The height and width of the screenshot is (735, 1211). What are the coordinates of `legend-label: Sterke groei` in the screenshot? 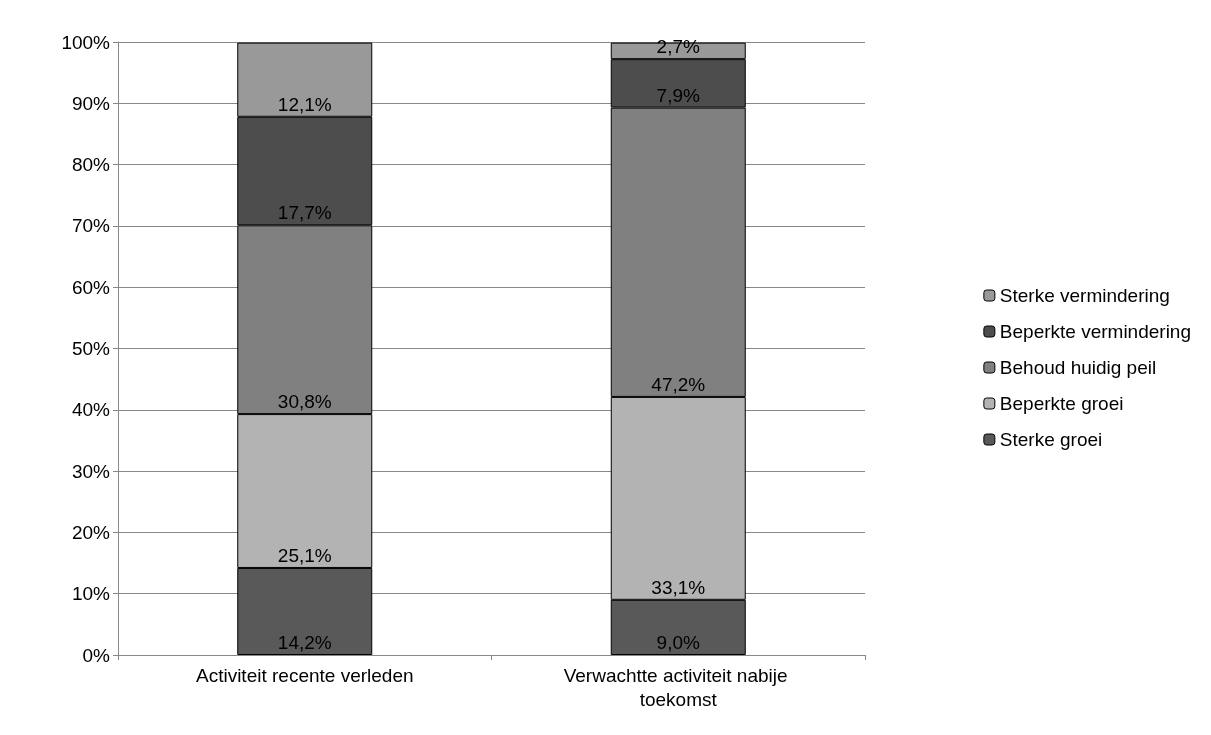 It's located at (1051, 439).